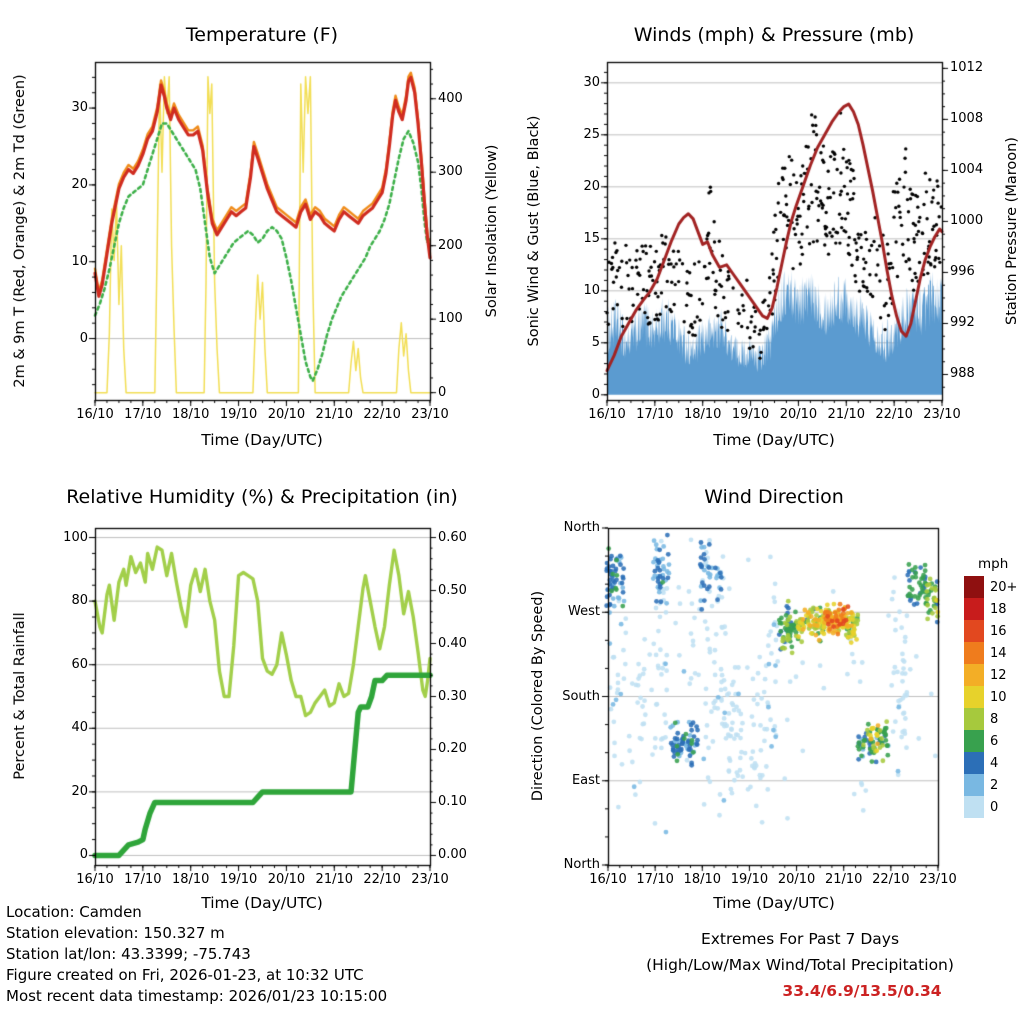 This screenshot has height=1024, width=1024. I want to click on tick-label: 80, so click(79, 601).